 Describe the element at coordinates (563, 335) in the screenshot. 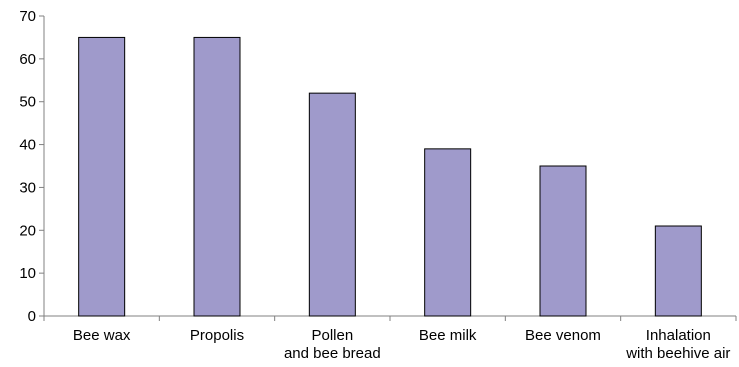

I see `x-category-label: Bee venom` at that location.